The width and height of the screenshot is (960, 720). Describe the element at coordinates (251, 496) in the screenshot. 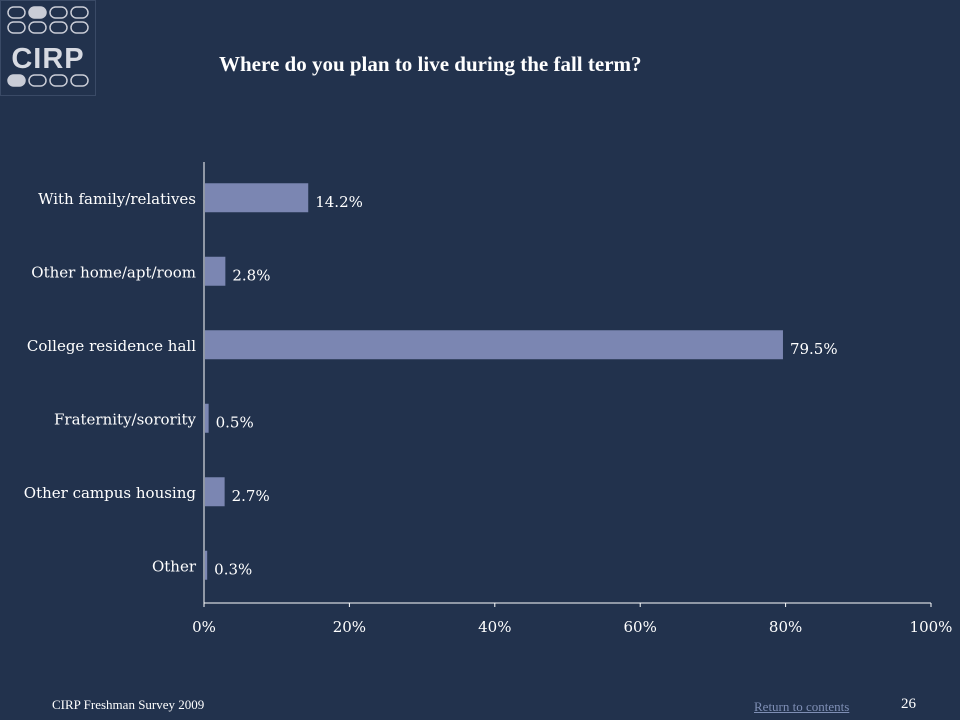

I see `value-label-4: 2.7%` at that location.